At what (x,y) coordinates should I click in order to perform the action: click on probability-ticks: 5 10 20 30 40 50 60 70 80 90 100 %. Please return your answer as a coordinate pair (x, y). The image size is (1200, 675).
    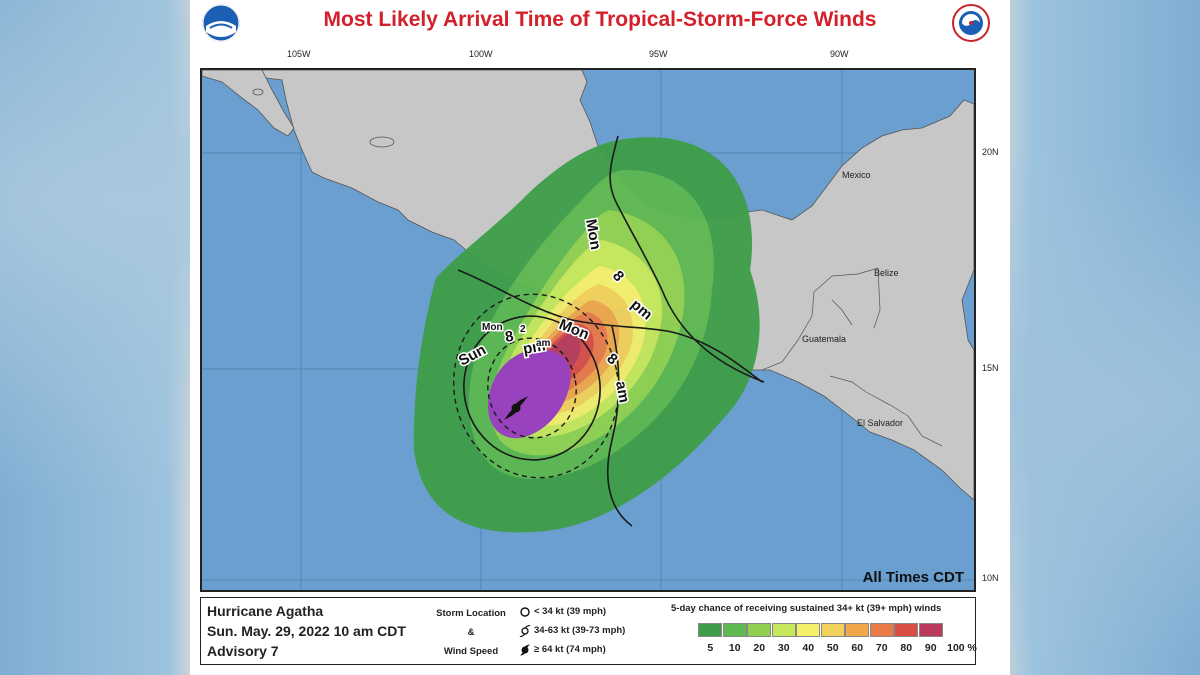
    Looking at the image, I should click on (839, 648).